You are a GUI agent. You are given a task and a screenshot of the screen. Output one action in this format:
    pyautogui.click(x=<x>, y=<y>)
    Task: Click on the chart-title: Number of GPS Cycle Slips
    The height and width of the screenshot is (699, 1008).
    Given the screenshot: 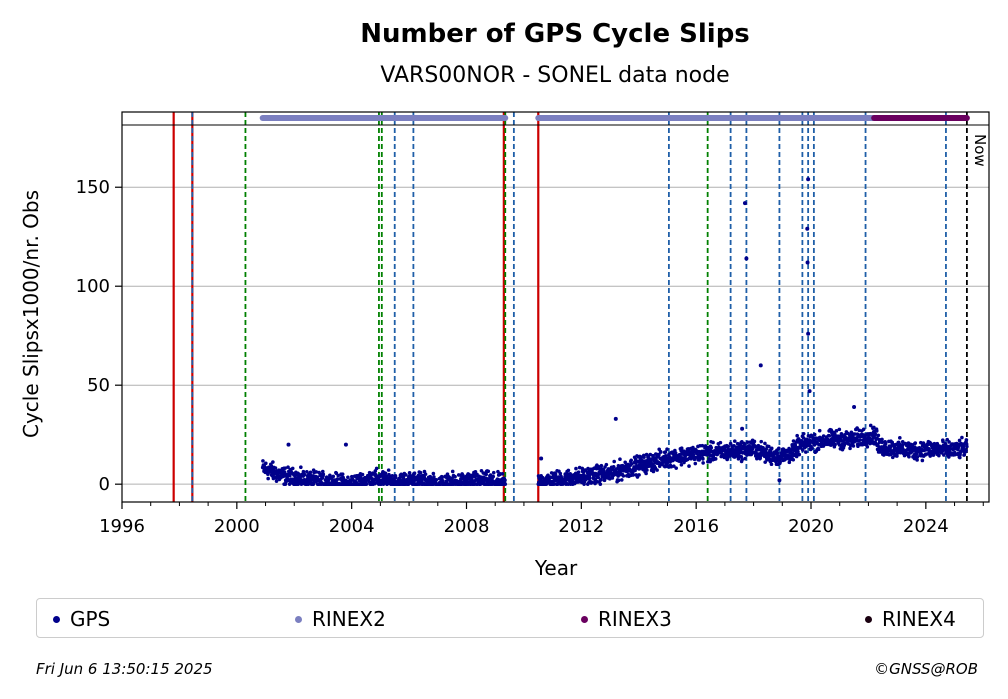 What is the action you would take?
    pyautogui.click(x=555, y=34)
    